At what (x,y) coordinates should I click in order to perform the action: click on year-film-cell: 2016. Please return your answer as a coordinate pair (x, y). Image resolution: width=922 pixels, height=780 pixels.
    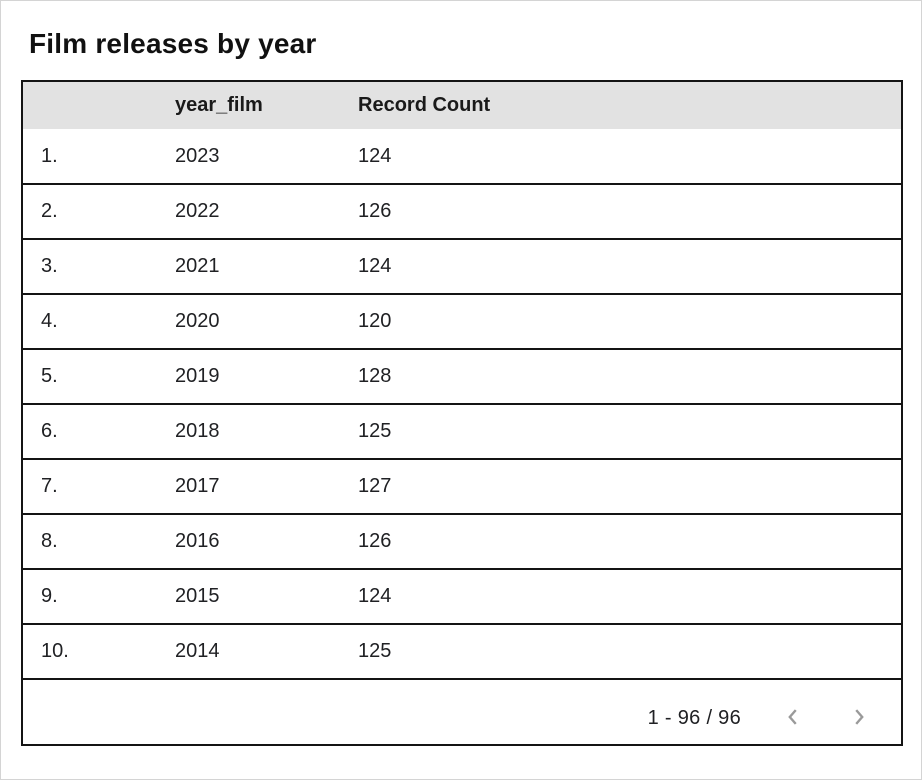
    Looking at the image, I should click on (248, 542).